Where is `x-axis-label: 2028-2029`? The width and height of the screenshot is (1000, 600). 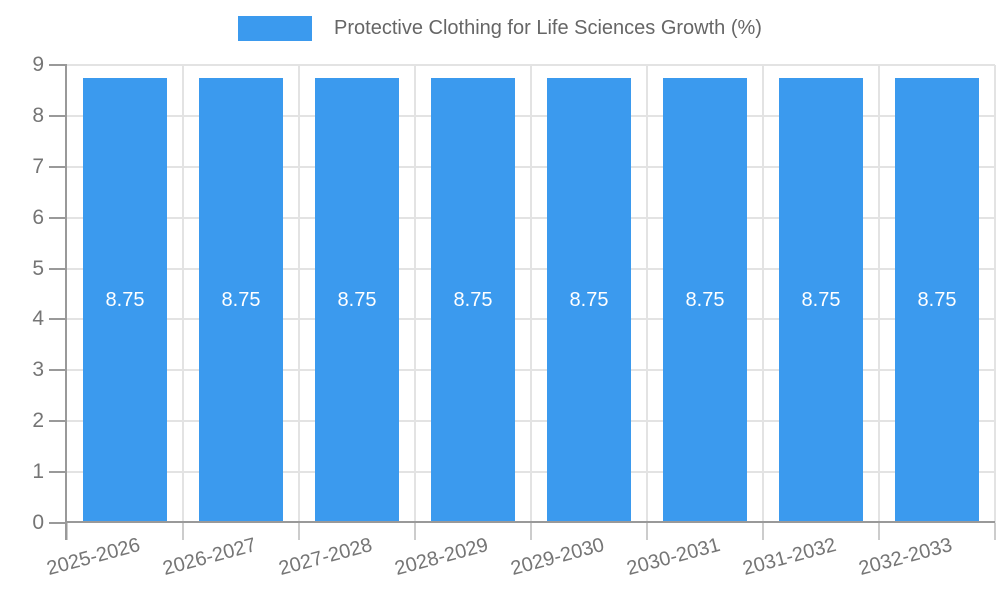
x-axis-label: 2028-2029 is located at coordinates (441, 556).